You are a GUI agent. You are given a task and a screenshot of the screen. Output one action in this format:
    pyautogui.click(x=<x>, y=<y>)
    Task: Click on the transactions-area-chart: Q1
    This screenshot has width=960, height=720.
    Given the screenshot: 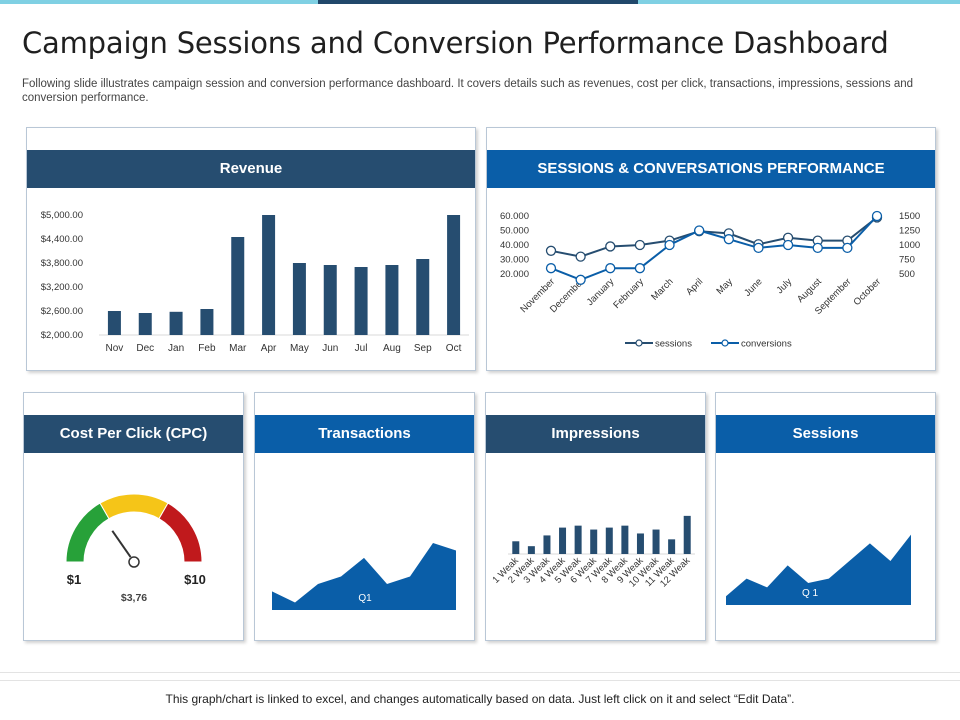 What is the action you would take?
    pyautogui.click(x=364, y=576)
    